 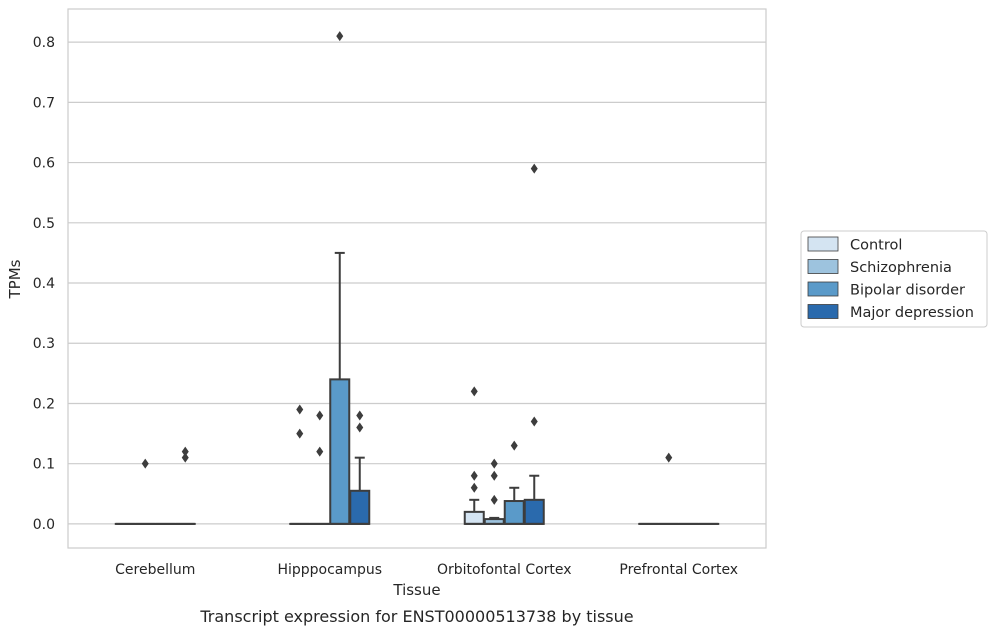 What do you see at coordinates (907, 291) in the screenshot?
I see `legend-label: Bipolar disorder` at bounding box center [907, 291].